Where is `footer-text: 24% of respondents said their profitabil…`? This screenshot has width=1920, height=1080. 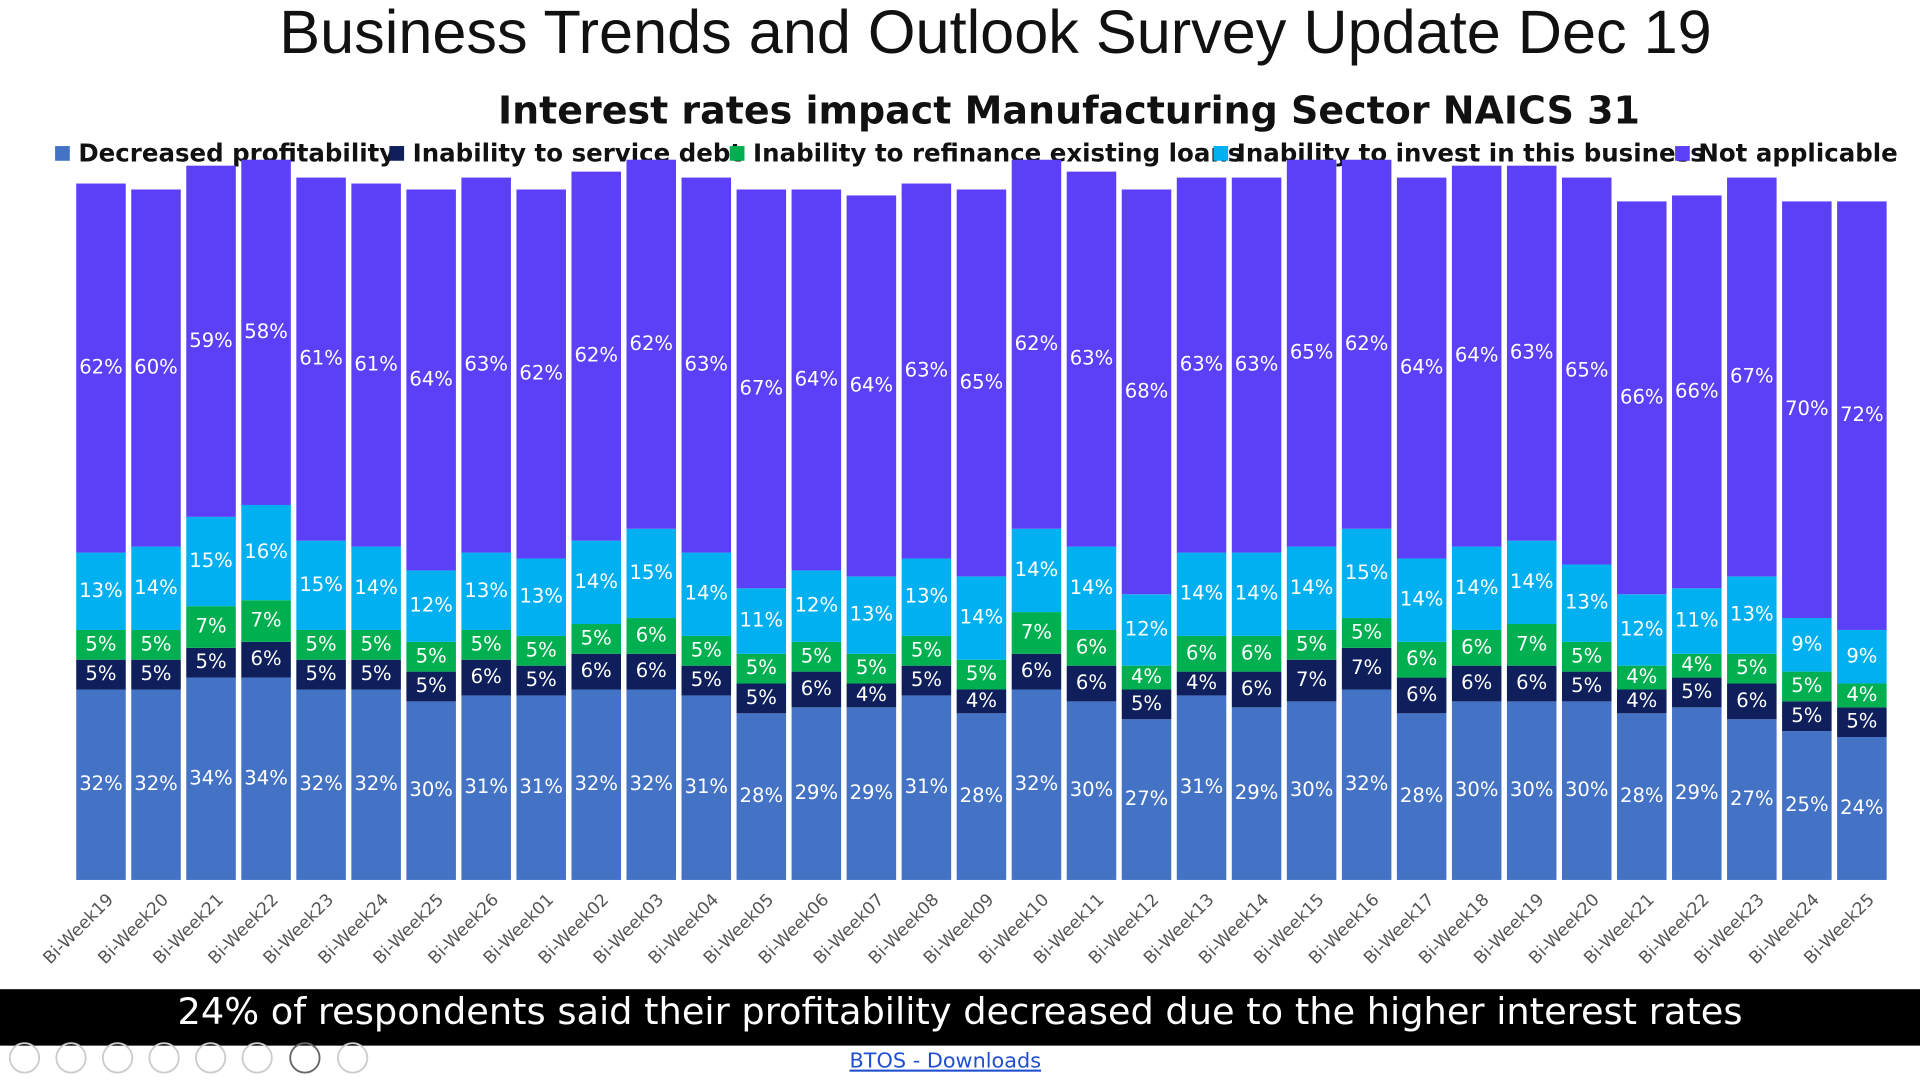
footer-text: 24% of respondents said their profitabil… is located at coordinates (960, 1011).